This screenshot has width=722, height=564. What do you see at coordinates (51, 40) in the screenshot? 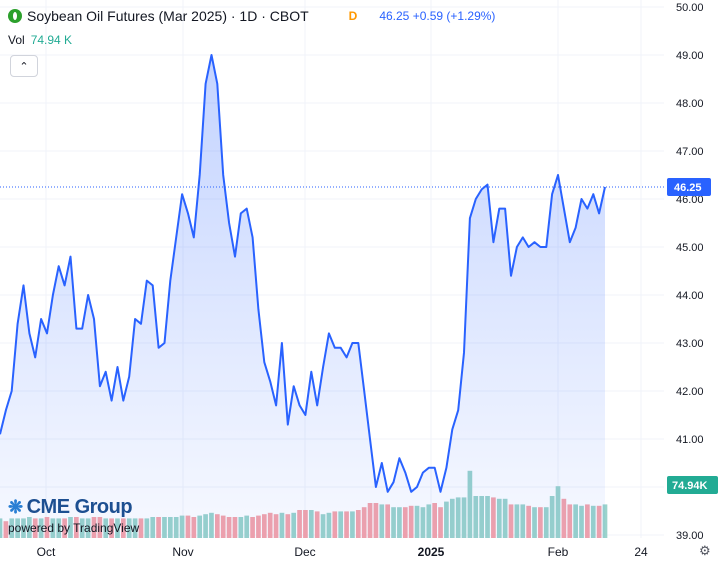
I see `volume-value: 74.94 K` at bounding box center [51, 40].